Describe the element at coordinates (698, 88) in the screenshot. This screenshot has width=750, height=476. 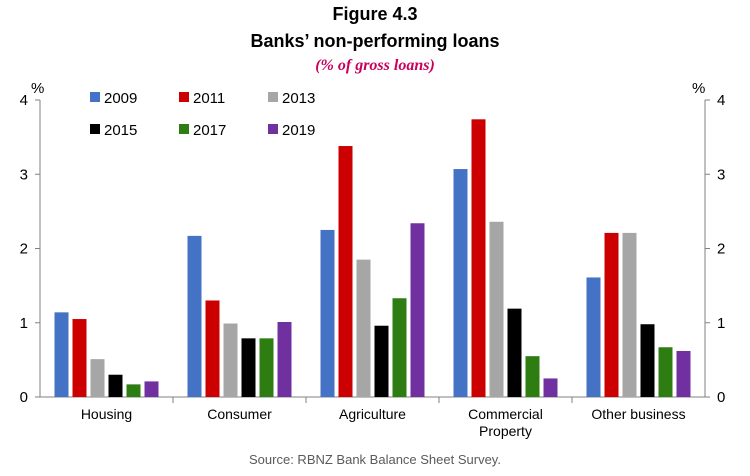
I see `right-axis-unit: %` at that location.